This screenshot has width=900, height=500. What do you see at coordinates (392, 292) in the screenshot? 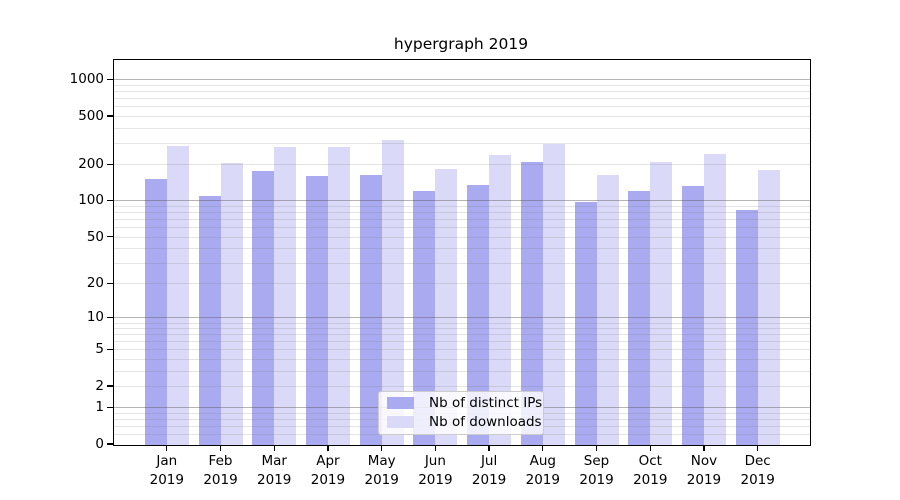
I see `bar-downloads-may` at bounding box center [392, 292].